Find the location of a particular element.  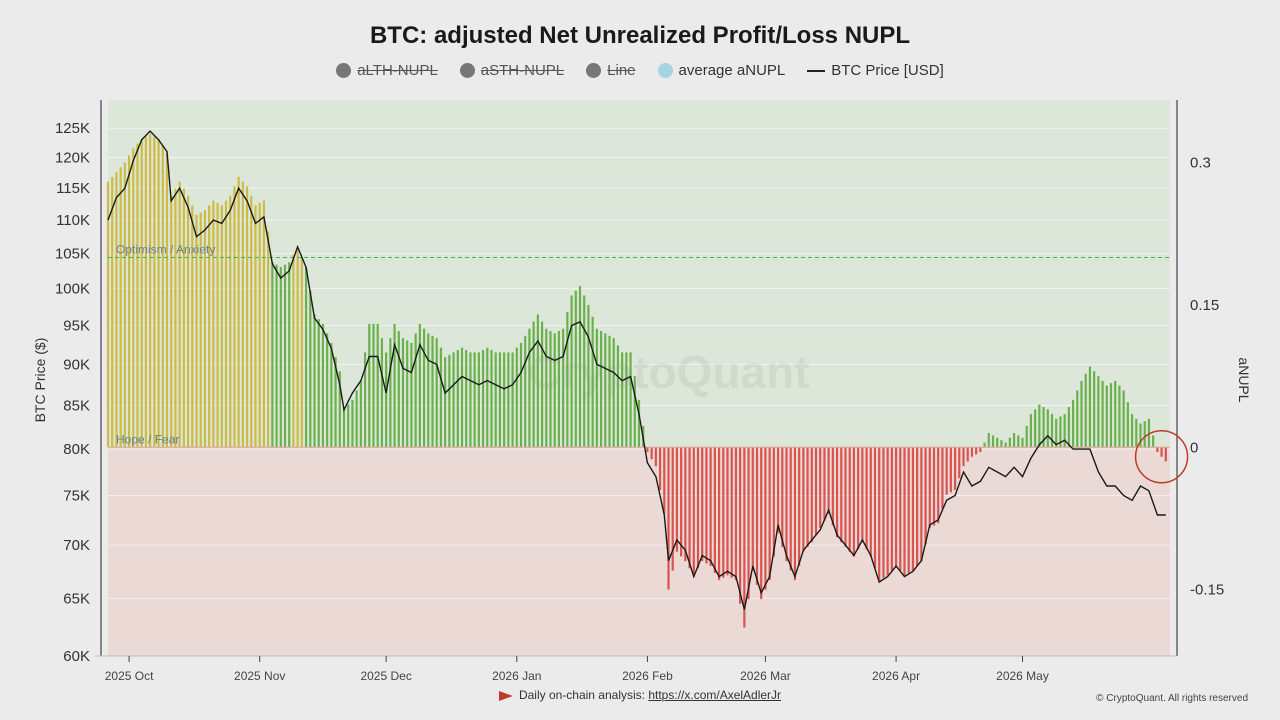

legend-item-line: Line is located at coordinates (611, 70).